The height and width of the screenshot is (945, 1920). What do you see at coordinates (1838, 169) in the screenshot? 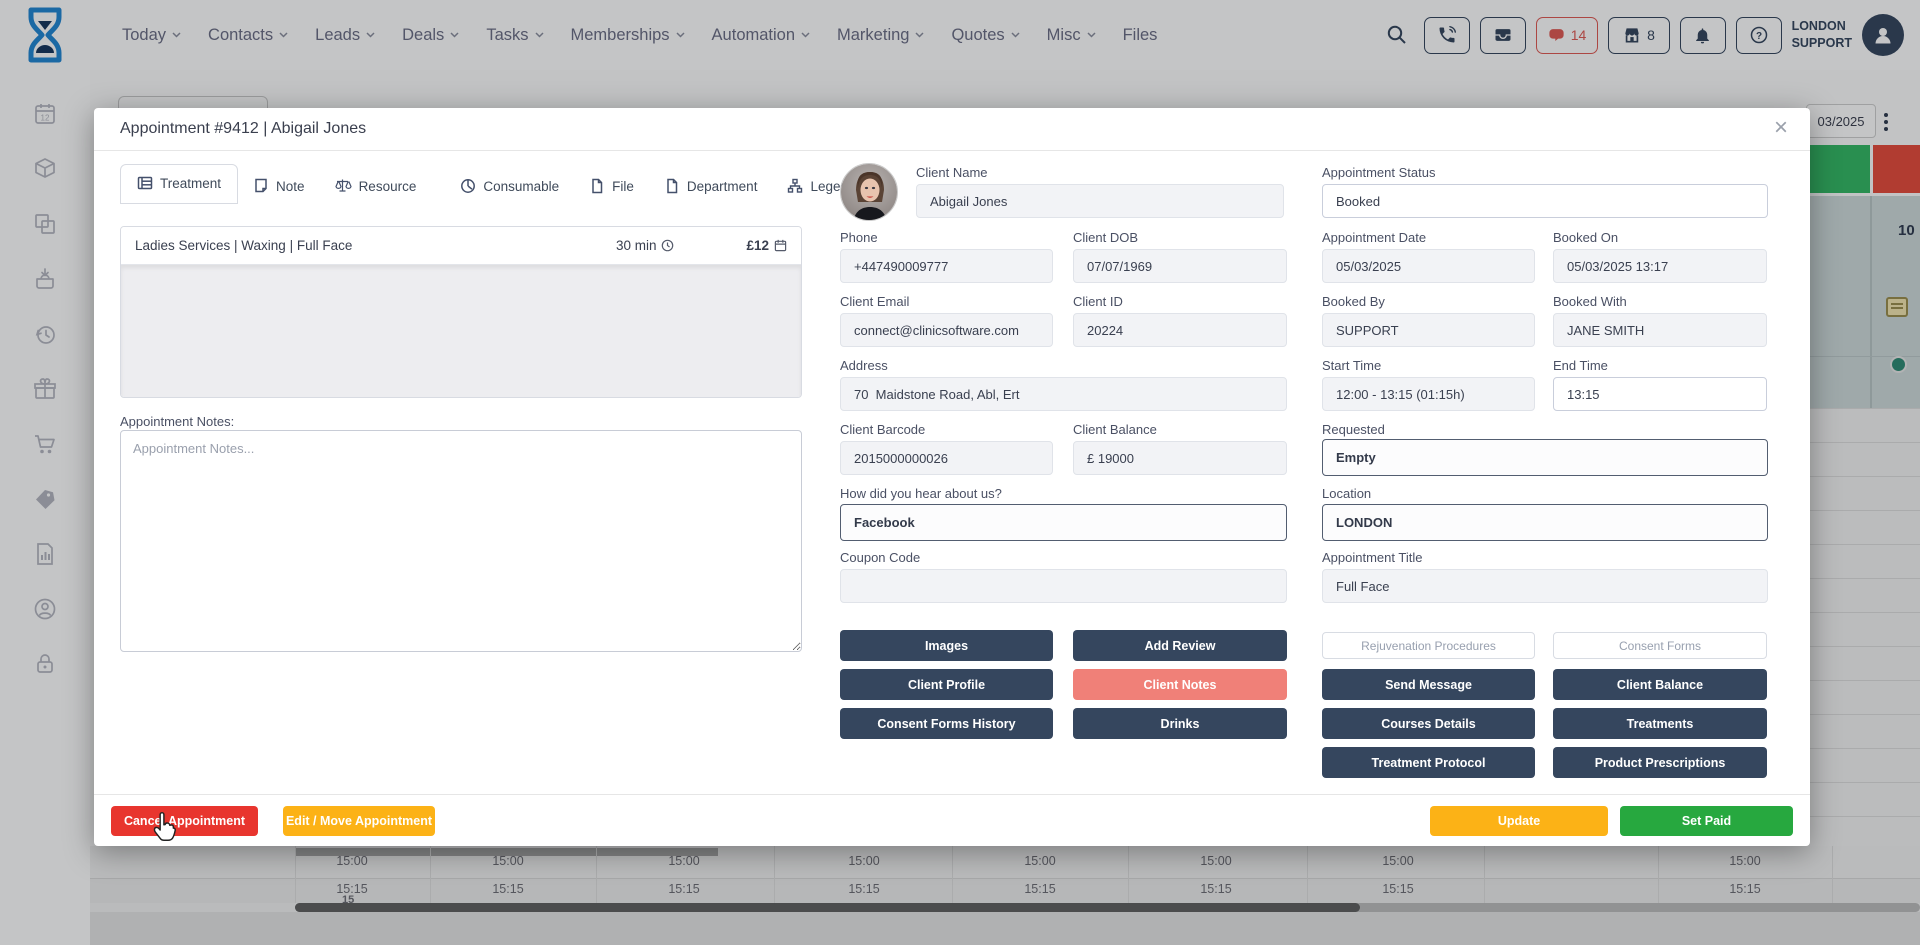
I see `calendar-header-cell-green` at bounding box center [1838, 169].